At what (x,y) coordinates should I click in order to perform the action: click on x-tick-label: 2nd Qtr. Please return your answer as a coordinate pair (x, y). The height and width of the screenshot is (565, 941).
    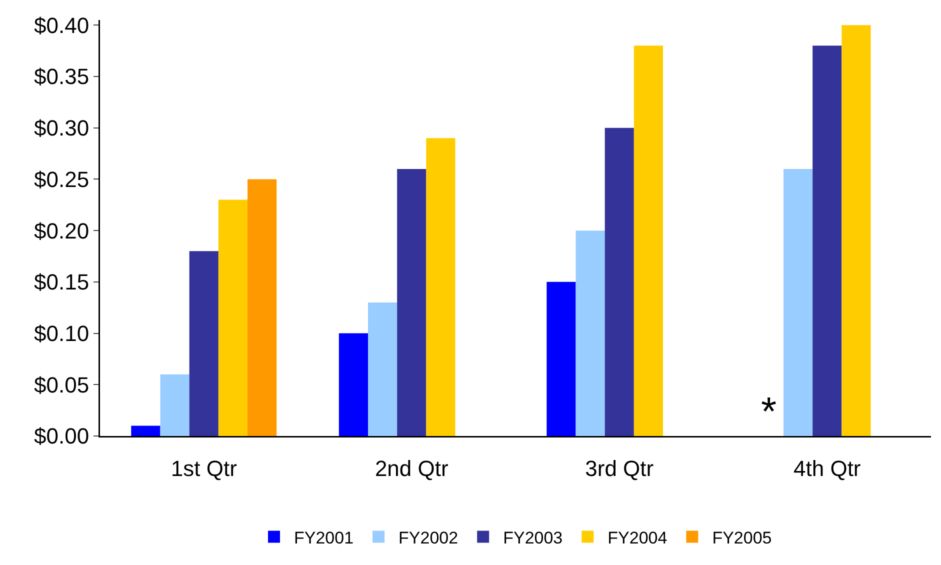
    Looking at the image, I should click on (411, 468).